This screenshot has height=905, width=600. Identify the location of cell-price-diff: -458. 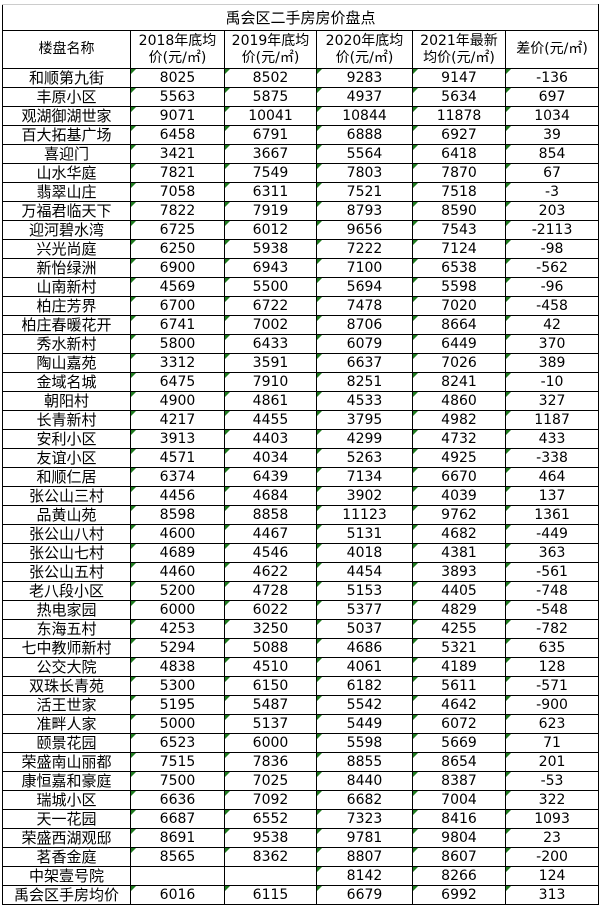
(552, 306).